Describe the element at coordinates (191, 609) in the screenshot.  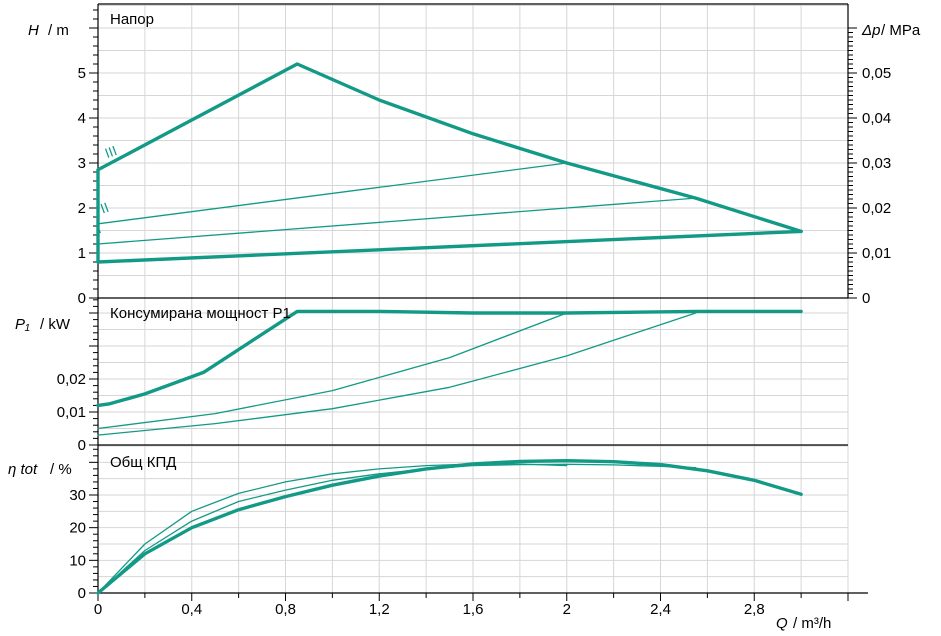
I see `flow-tick-label: 0,4` at that location.